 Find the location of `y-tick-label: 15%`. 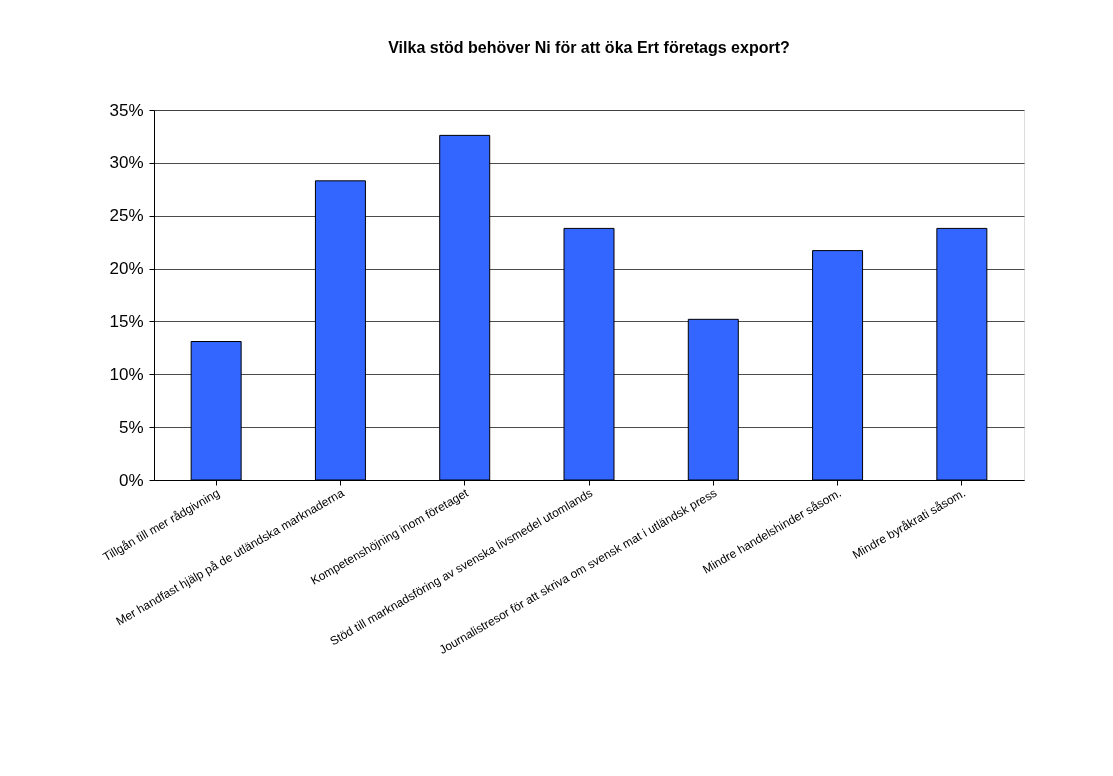

y-tick-label: 15% is located at coordinates (126, 321).